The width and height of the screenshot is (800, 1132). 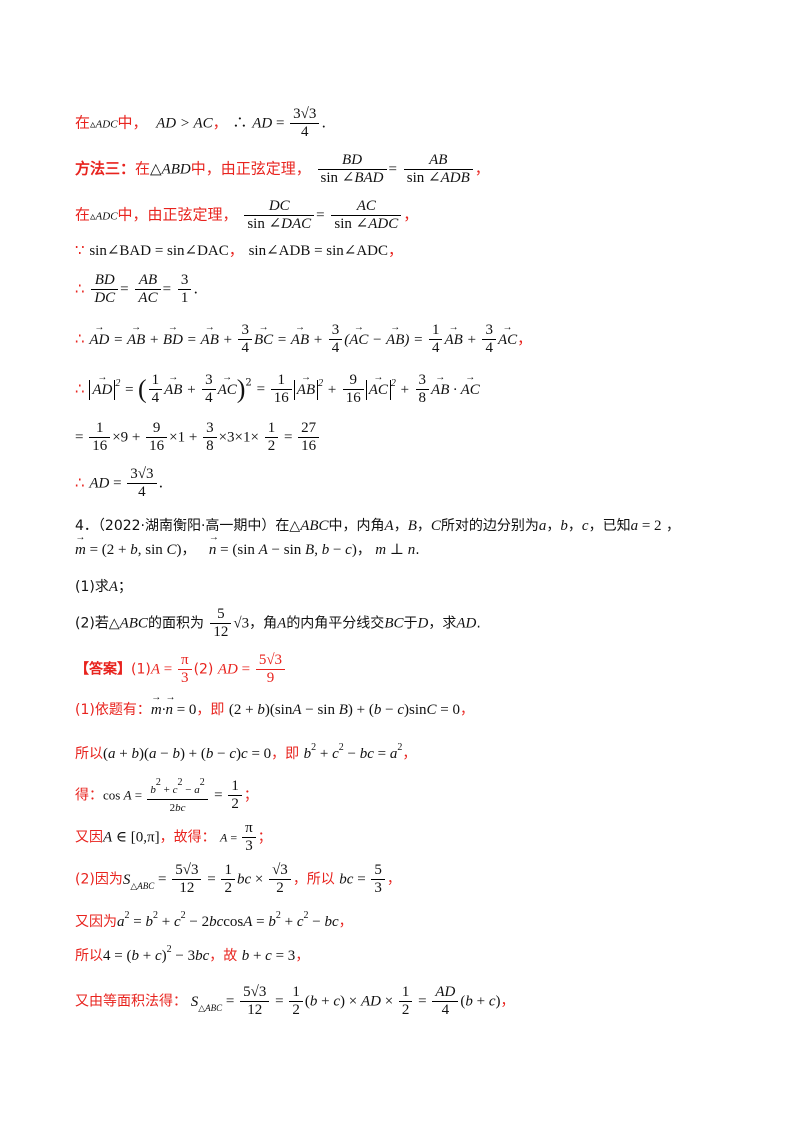 What do you see at coordinates (278, 623) in the screenshot?
I see `problem-4-q2: (2)若△ABC的面积为 5 12 √3，角A的内角平分线交BC于D，求AD.` at bounding box center [278, 623].